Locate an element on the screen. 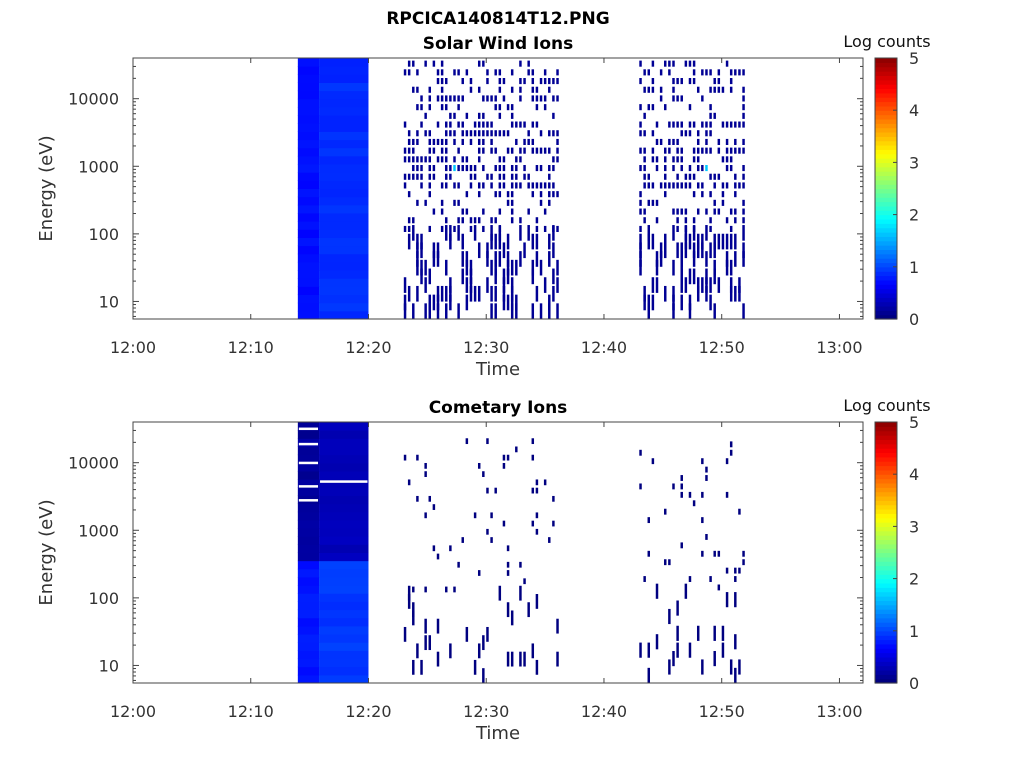 This screenshot has height=768, width=1024. colorbar-tick-label: 2 is located at coordinates (914, 215).